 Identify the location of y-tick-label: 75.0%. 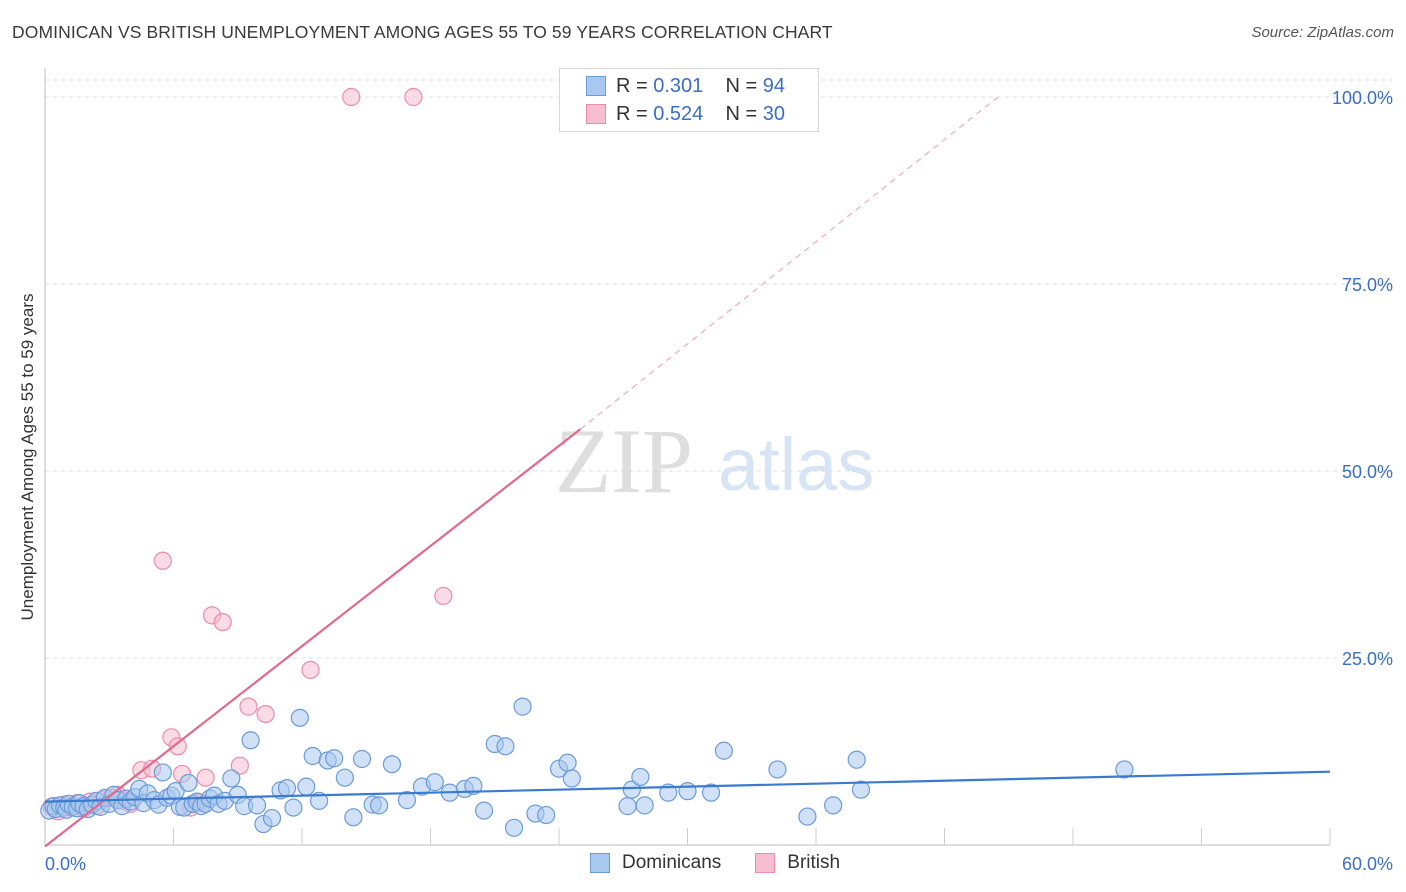
(1367, 285).